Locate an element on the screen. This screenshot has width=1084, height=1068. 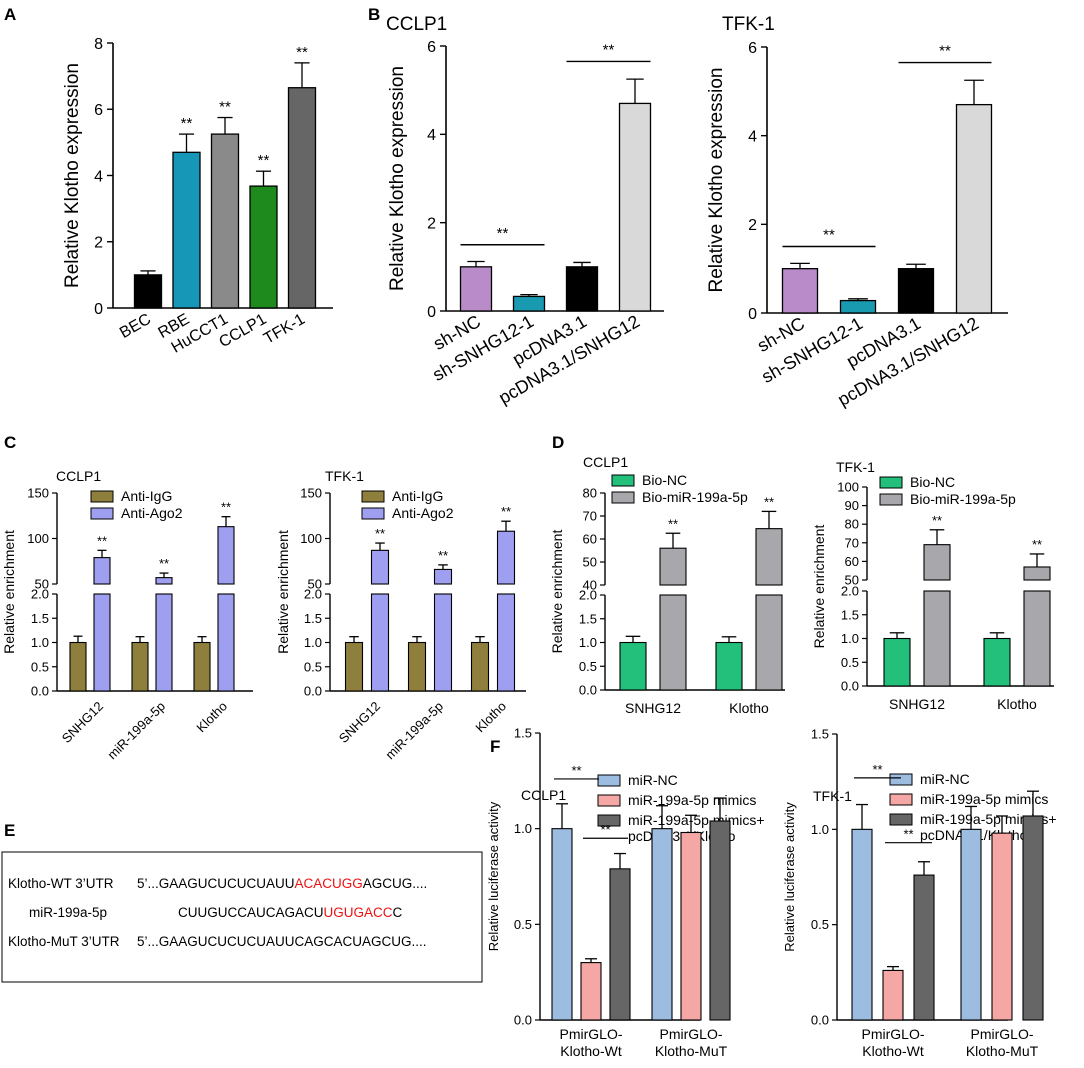
bar-rbe is located at coordinates (186, 230).